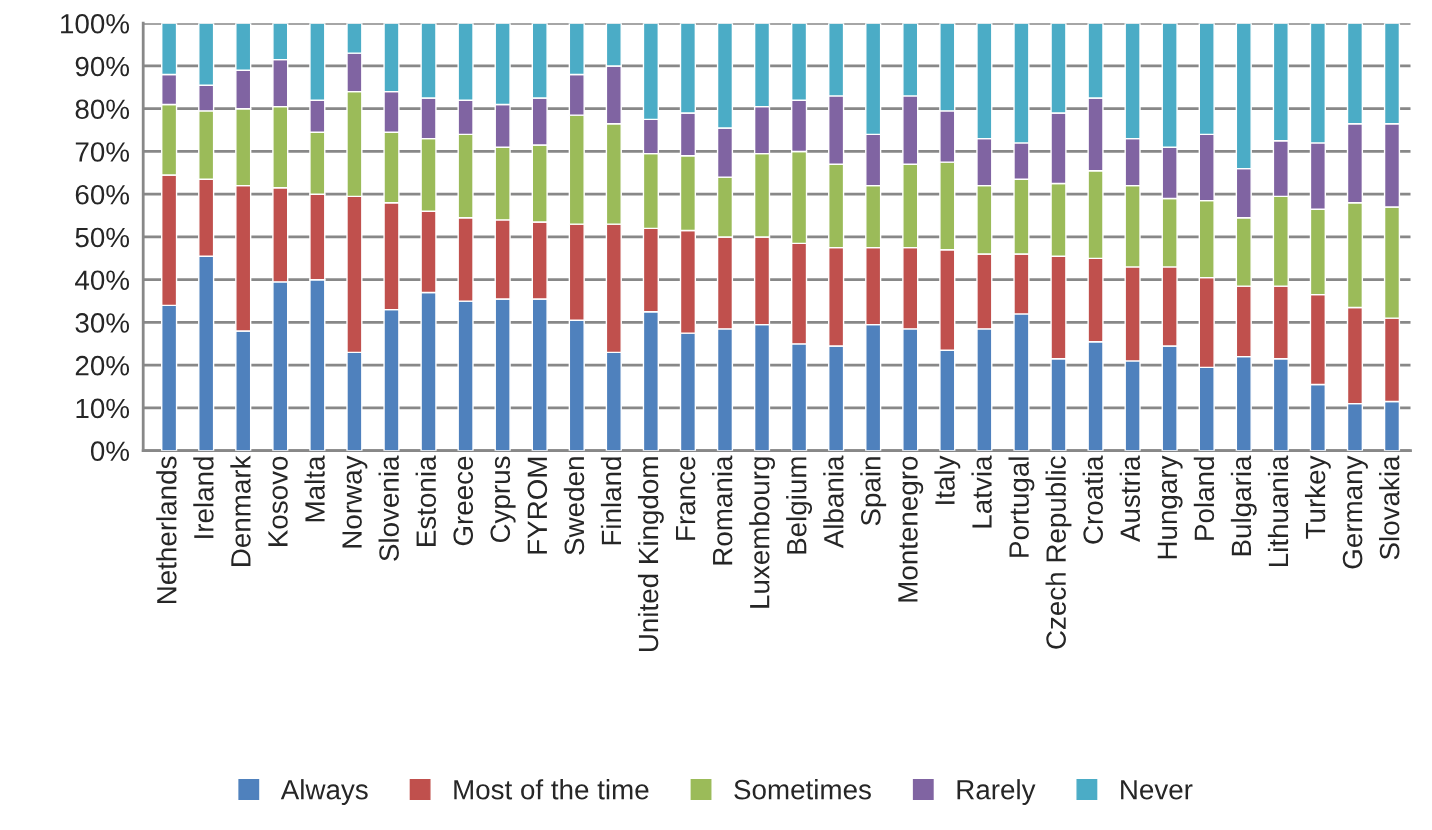  Describe the element at coordinates (1157, 790) in the screenshot. I see `legend-label: Never` at that location.